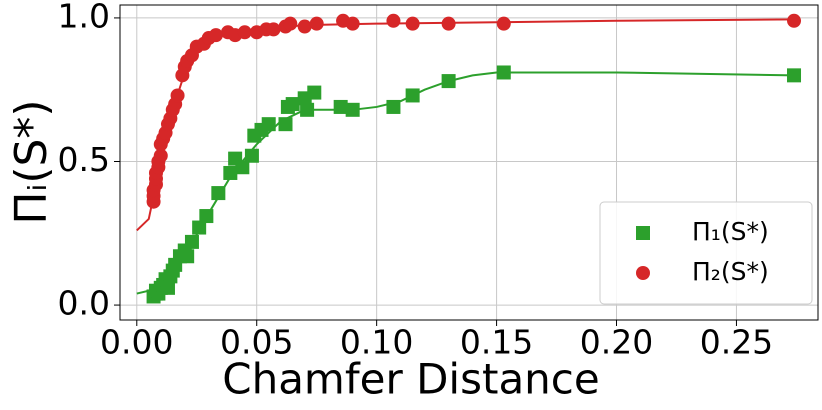  I want to click on x-axis-label: Chamfer Distance, so click(411, 379).